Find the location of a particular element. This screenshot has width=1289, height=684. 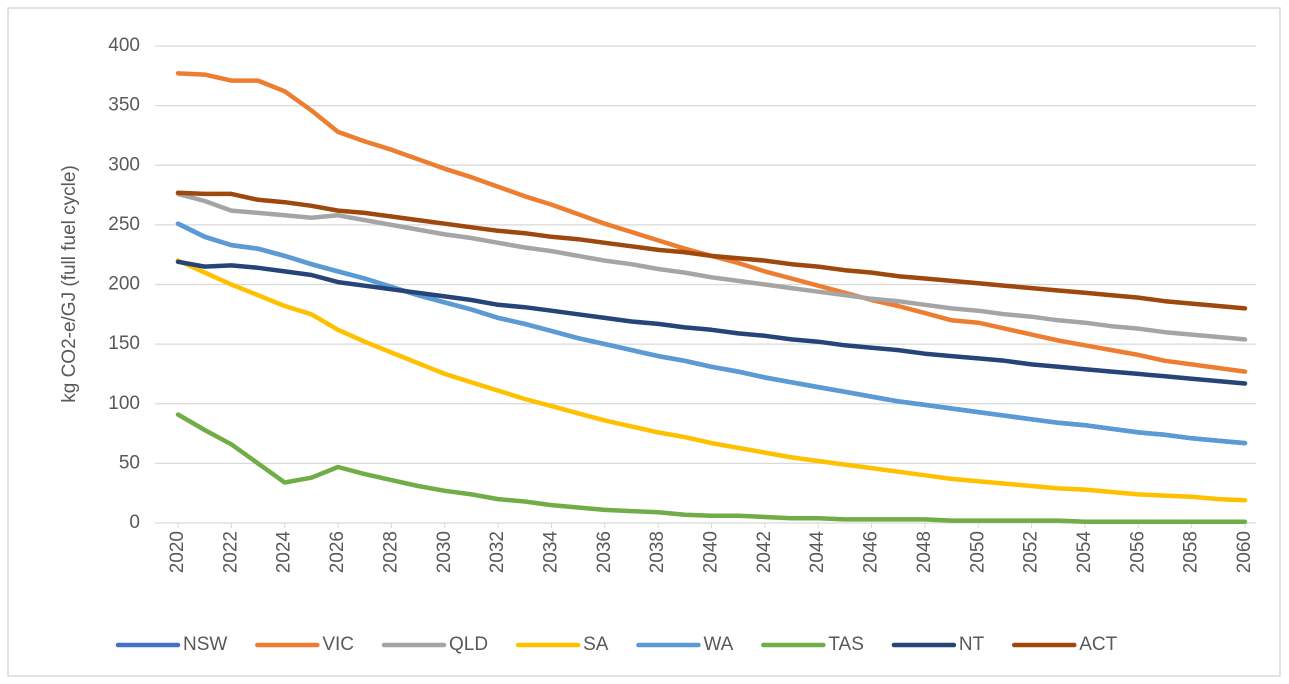

x-tick-label: 2060 is located at coordinates (1244, 552).